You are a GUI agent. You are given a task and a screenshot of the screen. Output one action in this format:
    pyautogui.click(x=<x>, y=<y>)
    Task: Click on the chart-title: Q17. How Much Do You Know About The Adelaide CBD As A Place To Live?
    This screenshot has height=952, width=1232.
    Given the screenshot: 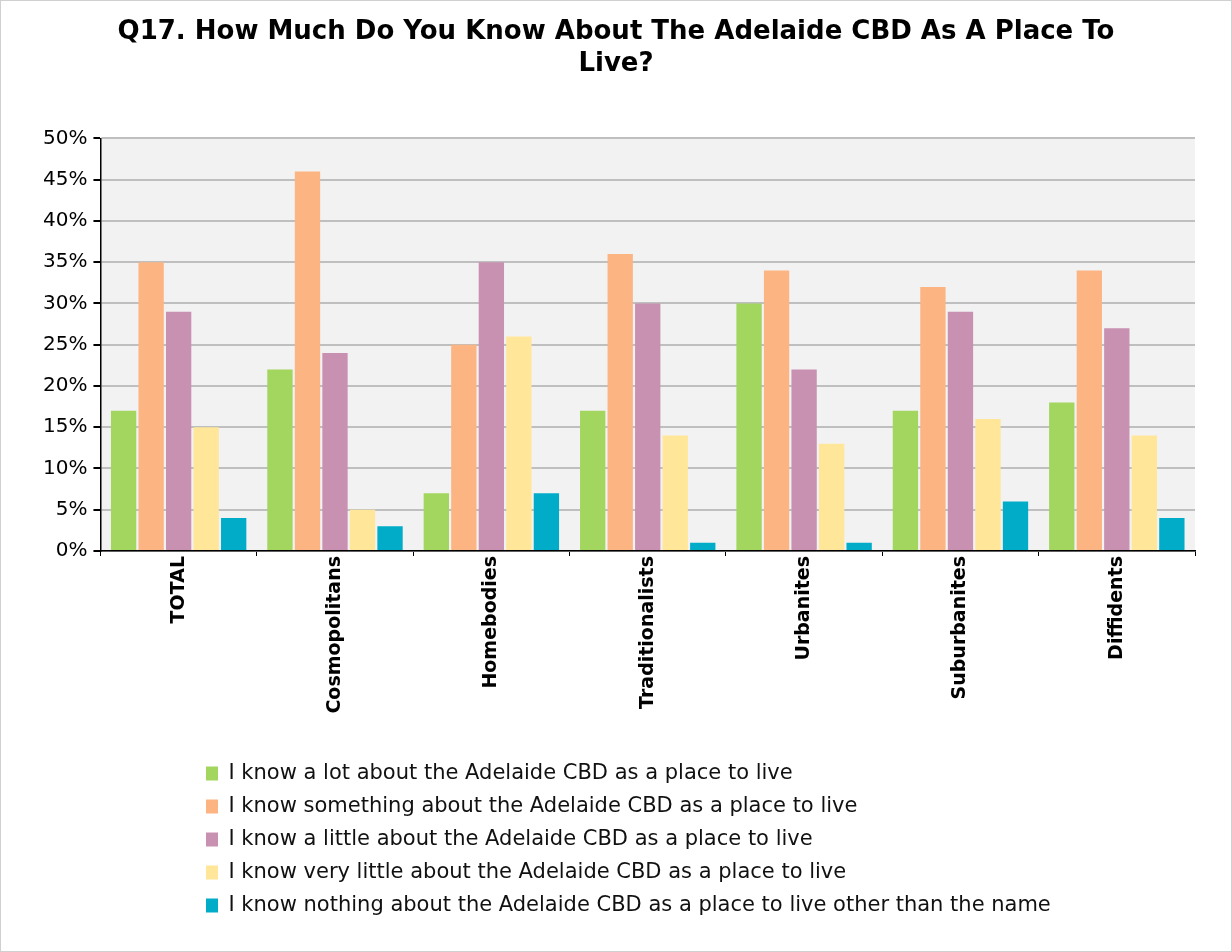 What is the action you would take?
    pyautogui.click(x=616, y=46)
    